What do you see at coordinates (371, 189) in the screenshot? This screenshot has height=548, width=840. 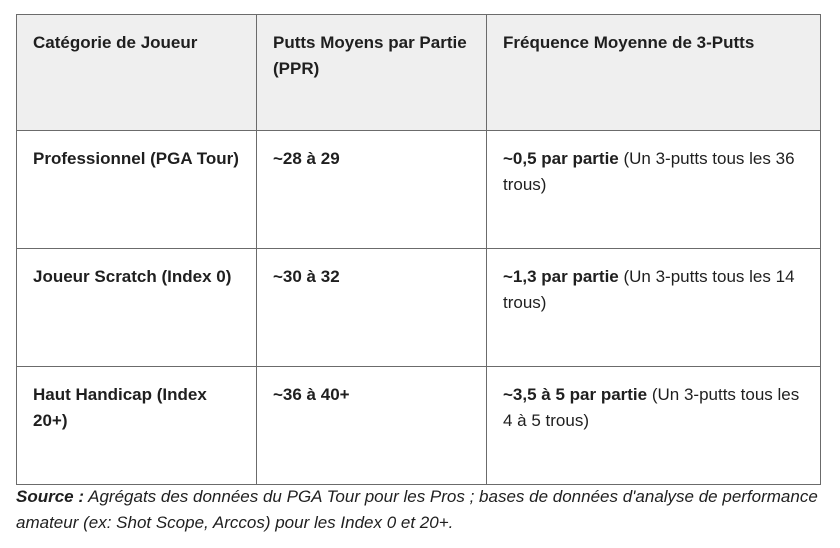 I see `table-cell: ~28 à 29` at bounding box center [371, 189].